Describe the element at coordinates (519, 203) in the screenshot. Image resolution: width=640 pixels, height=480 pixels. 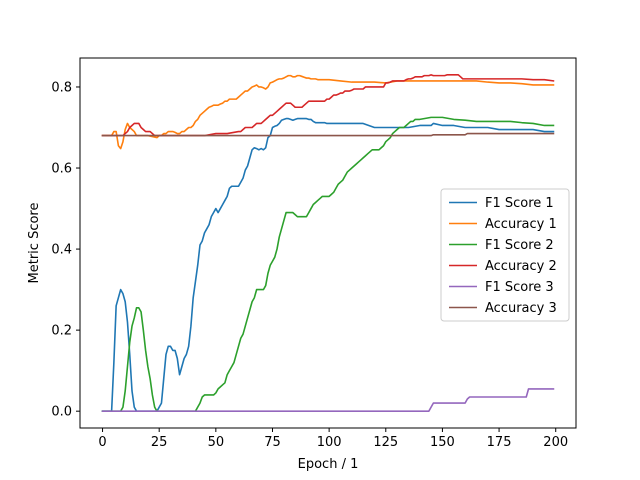
I see `legend-entry: F1 Score 1` at that location.